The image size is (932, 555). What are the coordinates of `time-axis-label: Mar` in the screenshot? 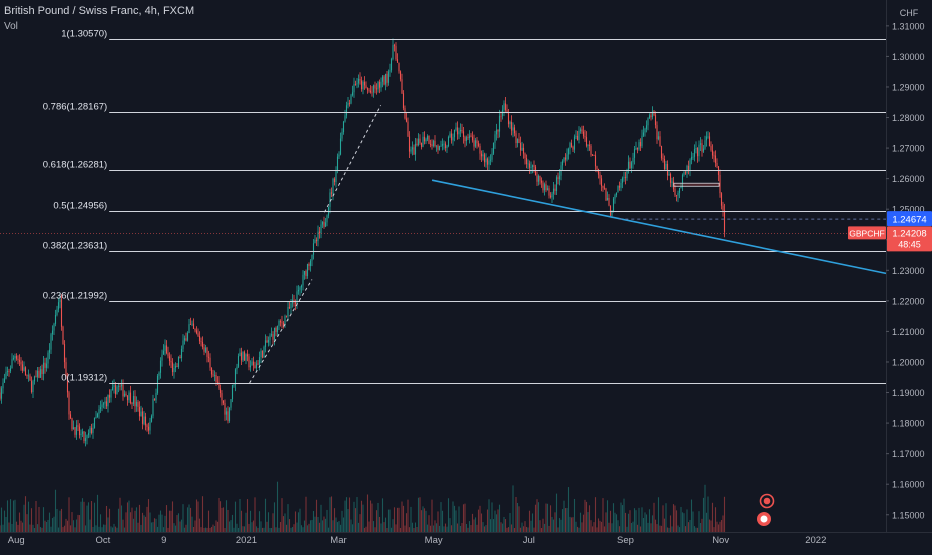 It's located at (338, 540).